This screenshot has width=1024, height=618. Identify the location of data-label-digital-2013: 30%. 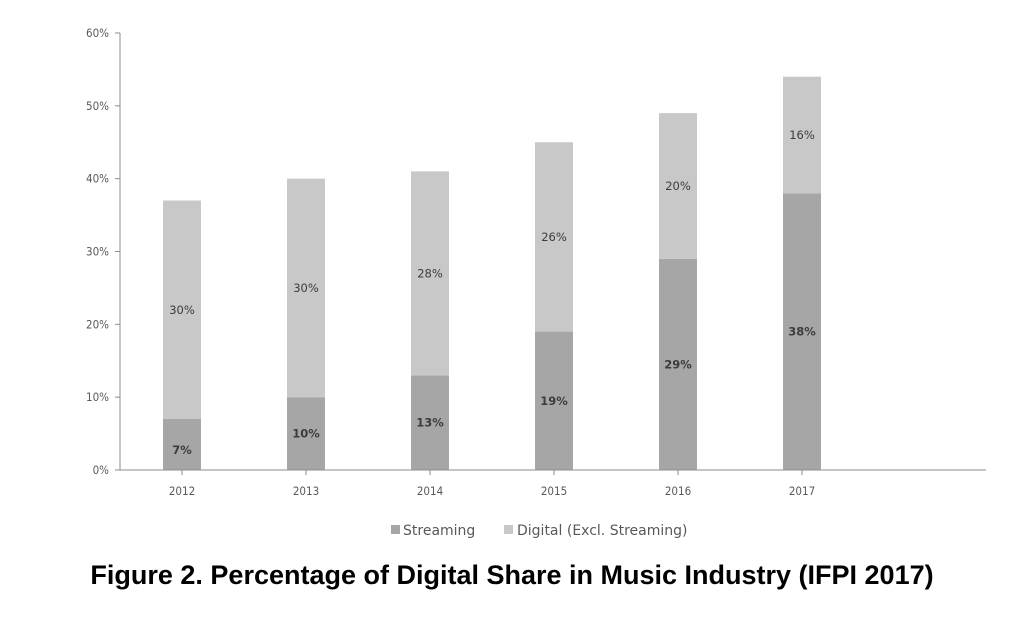
(306, 288).